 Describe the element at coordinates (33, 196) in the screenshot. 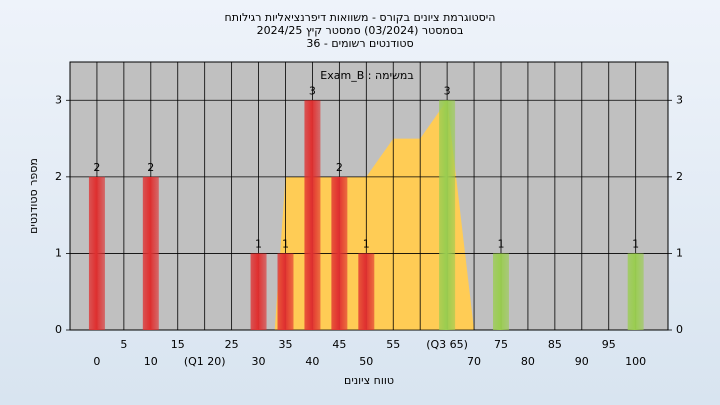

I see `y-axis-label: מספר סטודנטים` at that location.